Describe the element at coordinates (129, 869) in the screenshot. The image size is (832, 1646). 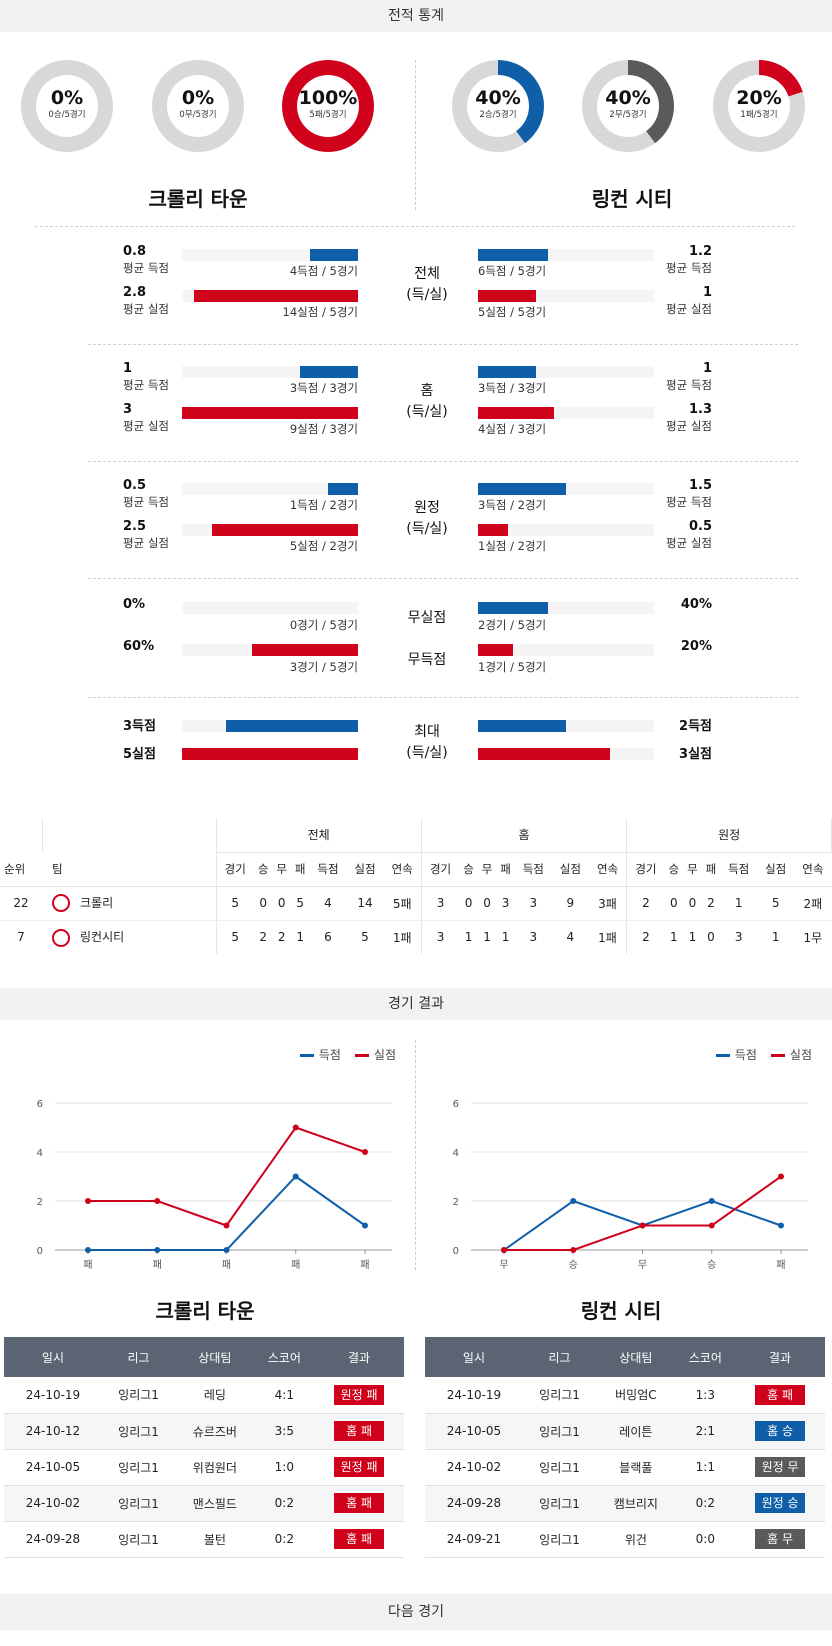
I see `standings-col-header: 팀` at that location.